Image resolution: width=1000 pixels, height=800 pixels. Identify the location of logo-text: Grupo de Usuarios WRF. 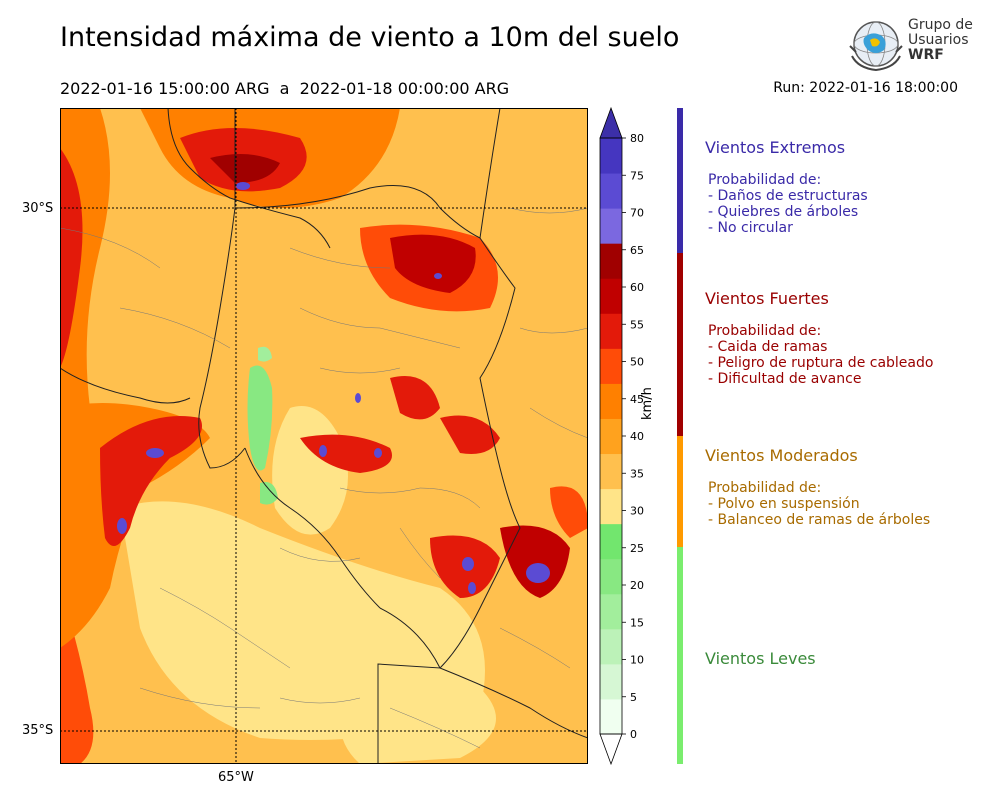
(940, 40).